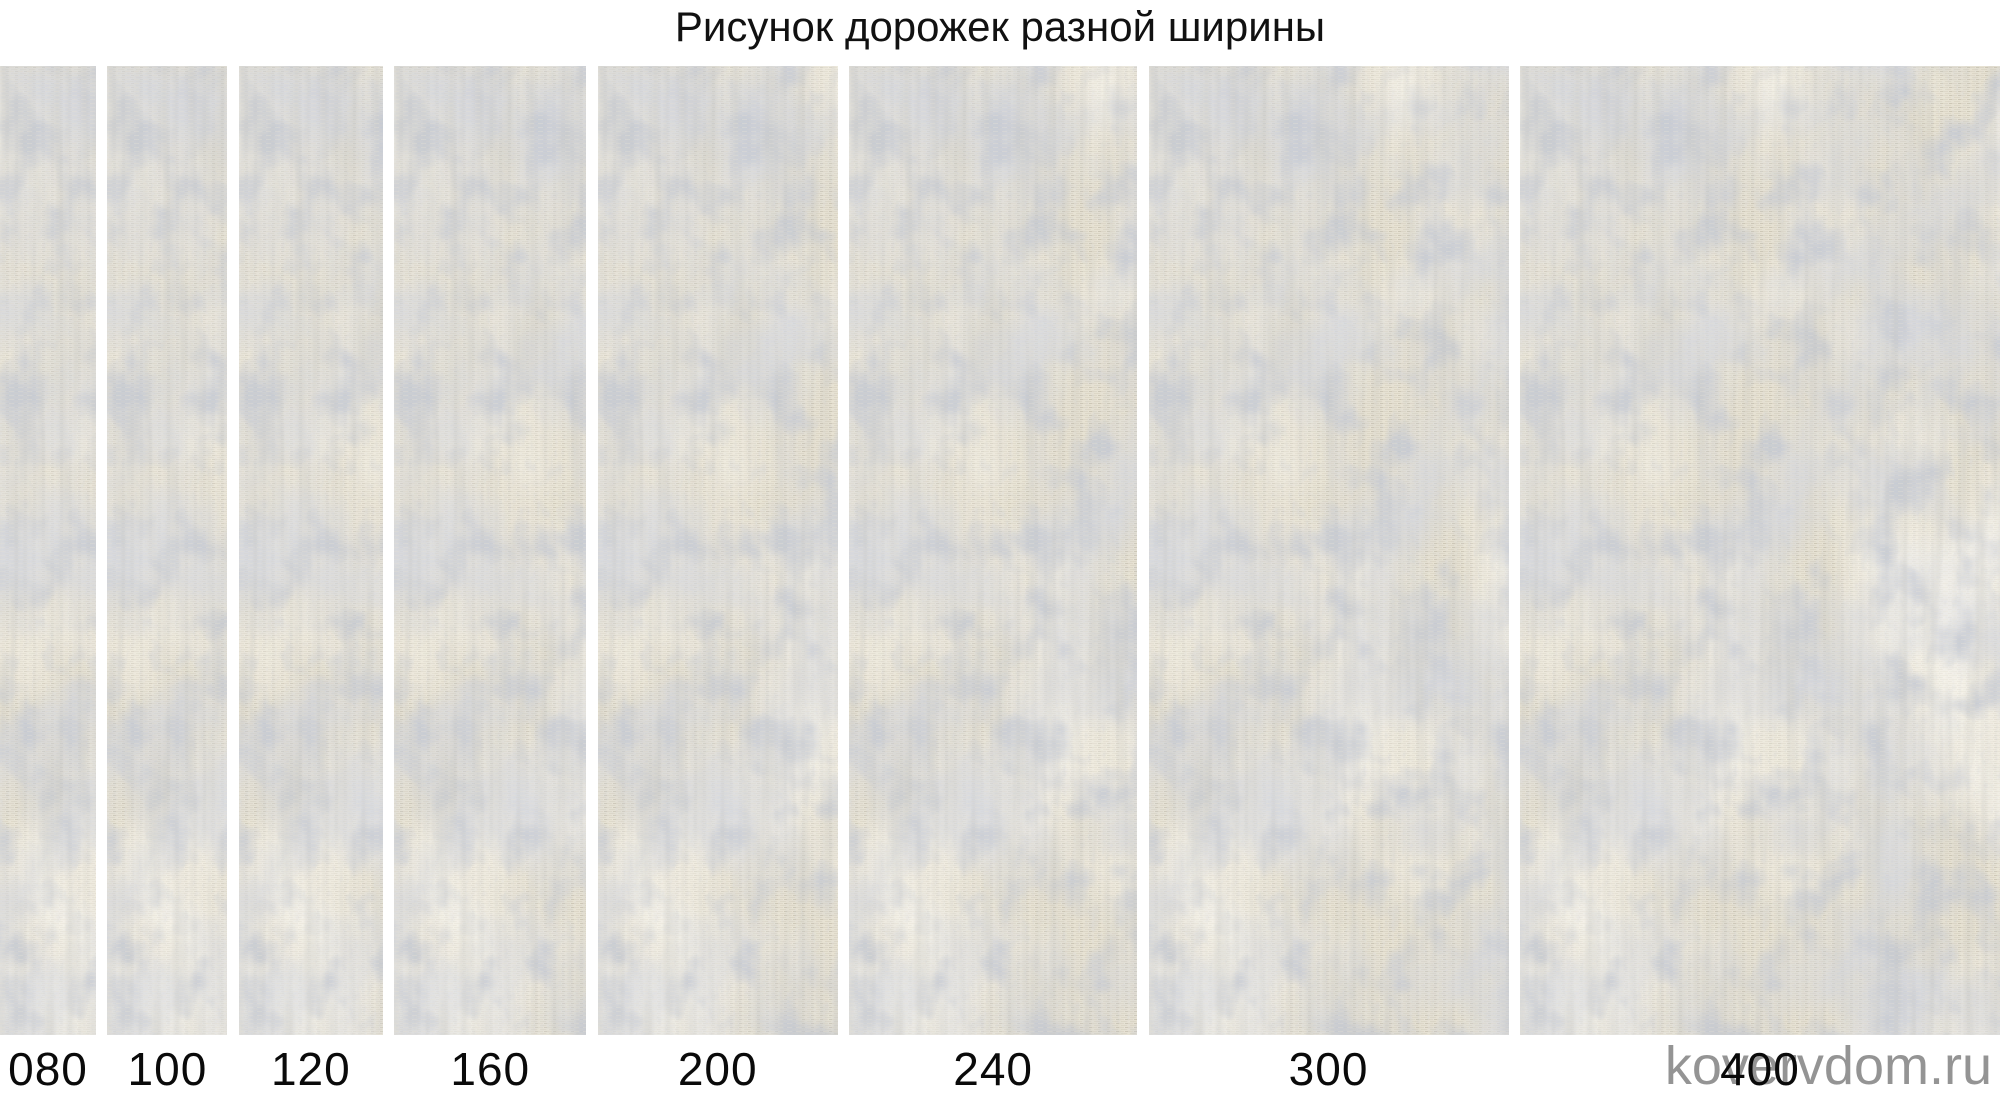 This screenshot has height=1107, width=2000. What do you see at coordinates (490, 1069) in the screenshot?
I see `strip-width-label: 160` at bounding box center [490, 1069].